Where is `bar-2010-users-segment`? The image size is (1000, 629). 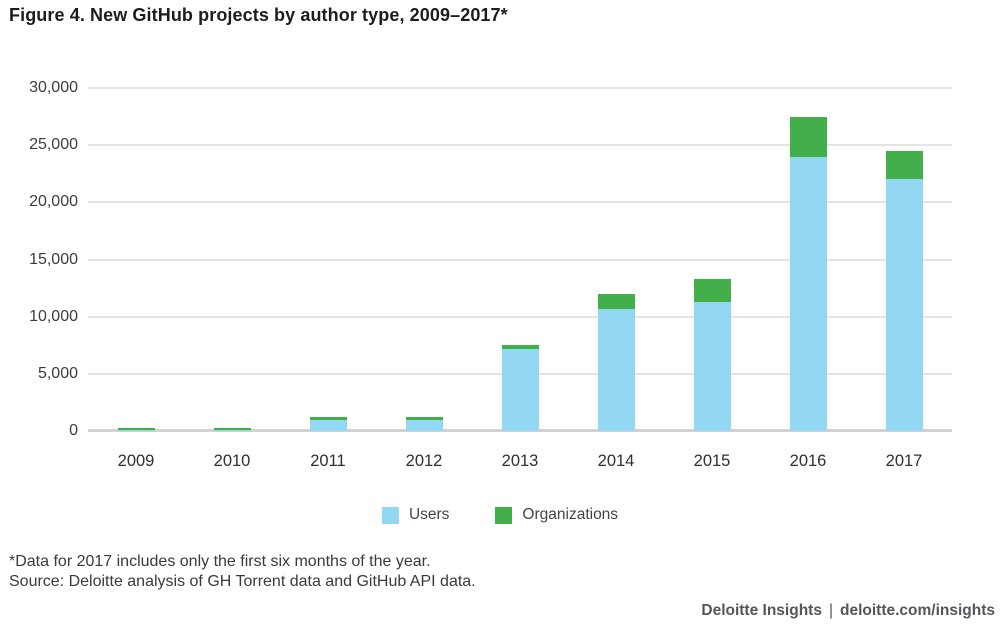
bar-2010-users-segment is located at coordinates (232, 430).